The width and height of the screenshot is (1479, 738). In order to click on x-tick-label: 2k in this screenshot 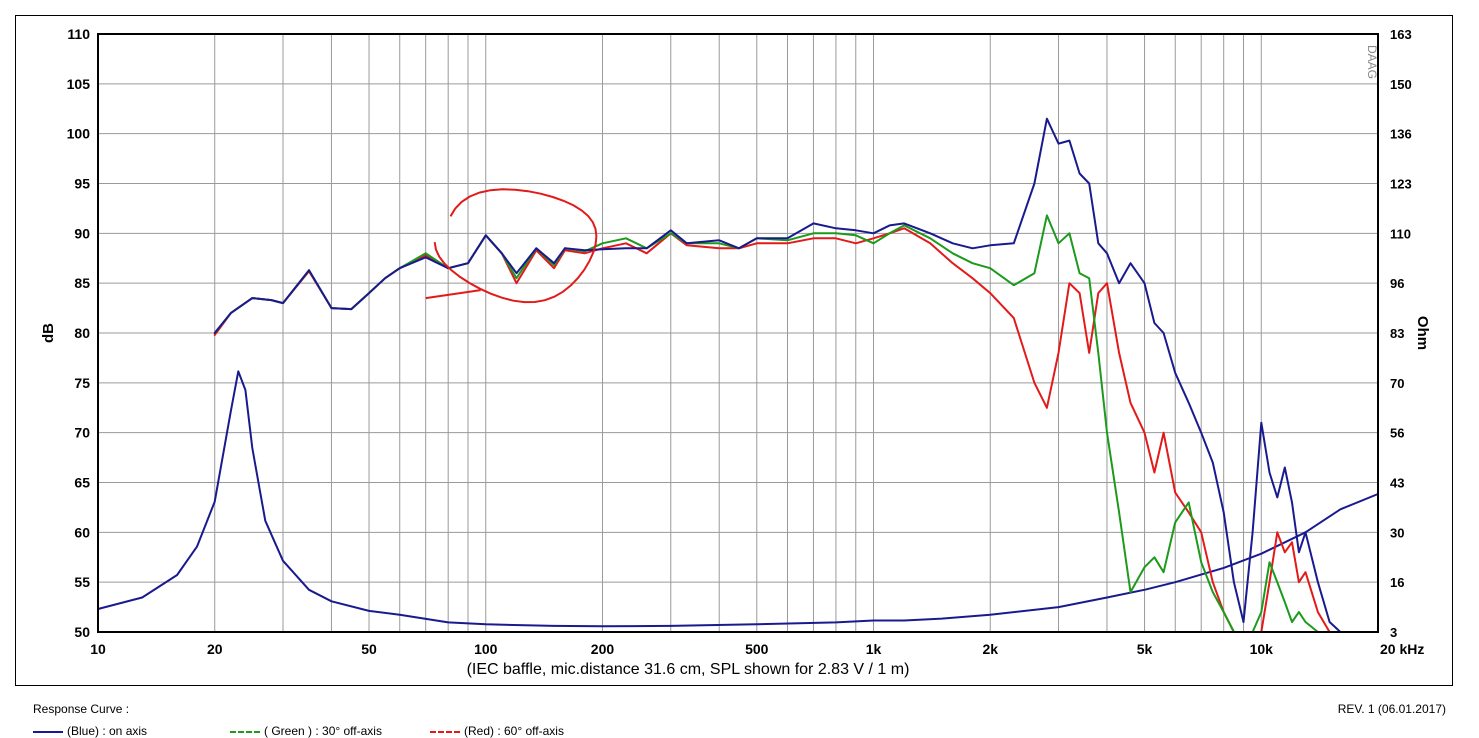, I will do `click(990, 649)`.